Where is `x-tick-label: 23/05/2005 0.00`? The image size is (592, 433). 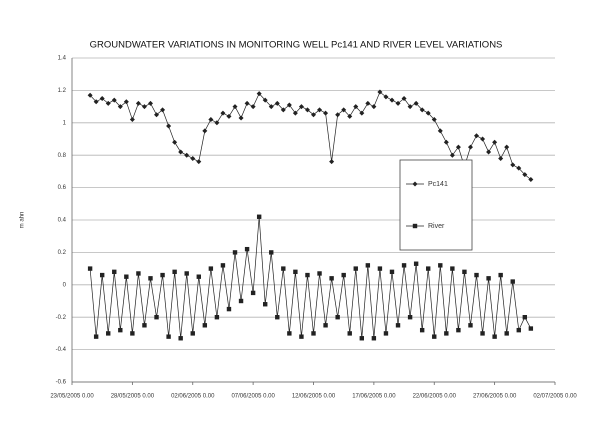
x-tick-label: 23/05/2005 0.00 is located at coordinates (72, 397).